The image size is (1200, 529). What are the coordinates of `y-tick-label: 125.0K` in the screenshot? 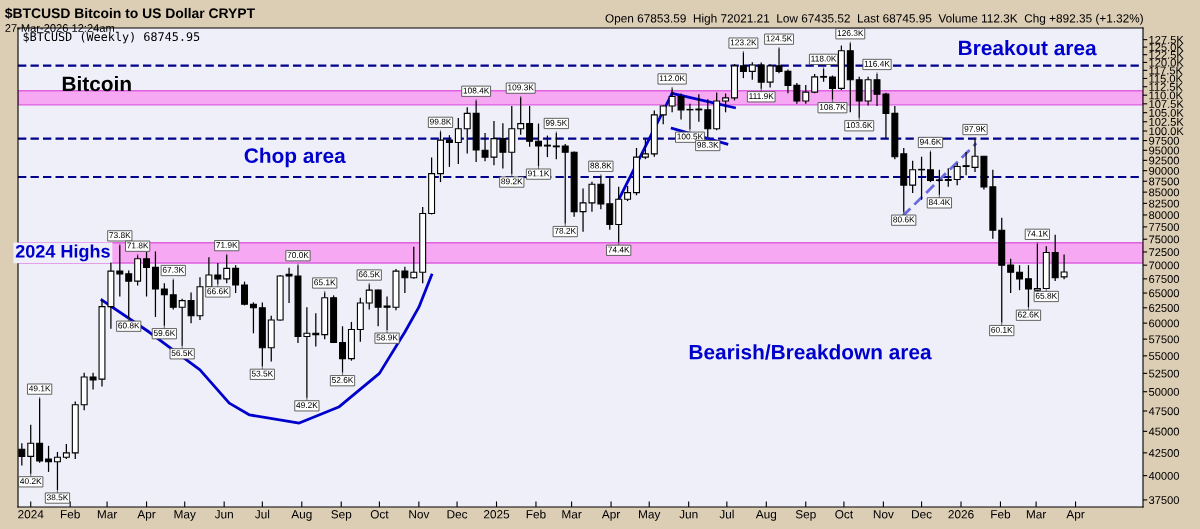 It's located at (1166, 47).